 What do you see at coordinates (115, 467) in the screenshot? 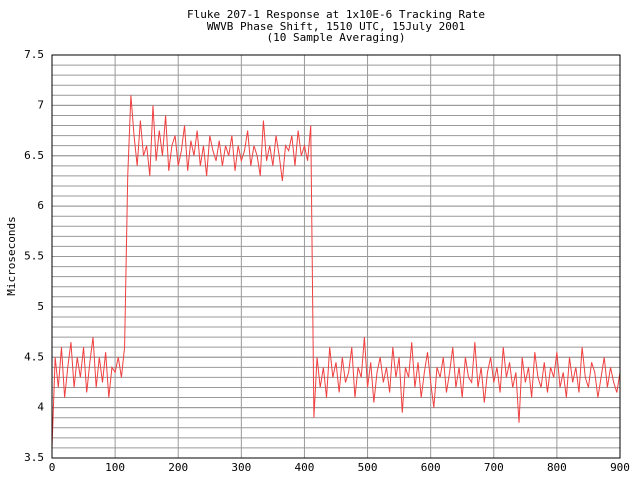
I see `x-tick-label: 100` at bounding box center [115, 467].